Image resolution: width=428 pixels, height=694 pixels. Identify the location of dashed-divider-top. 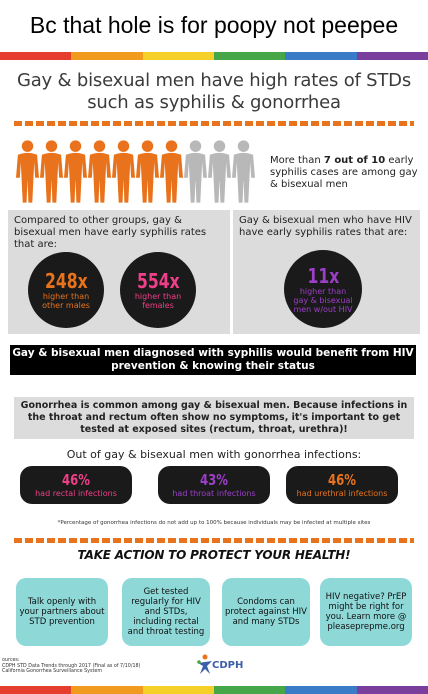
(214, 123).